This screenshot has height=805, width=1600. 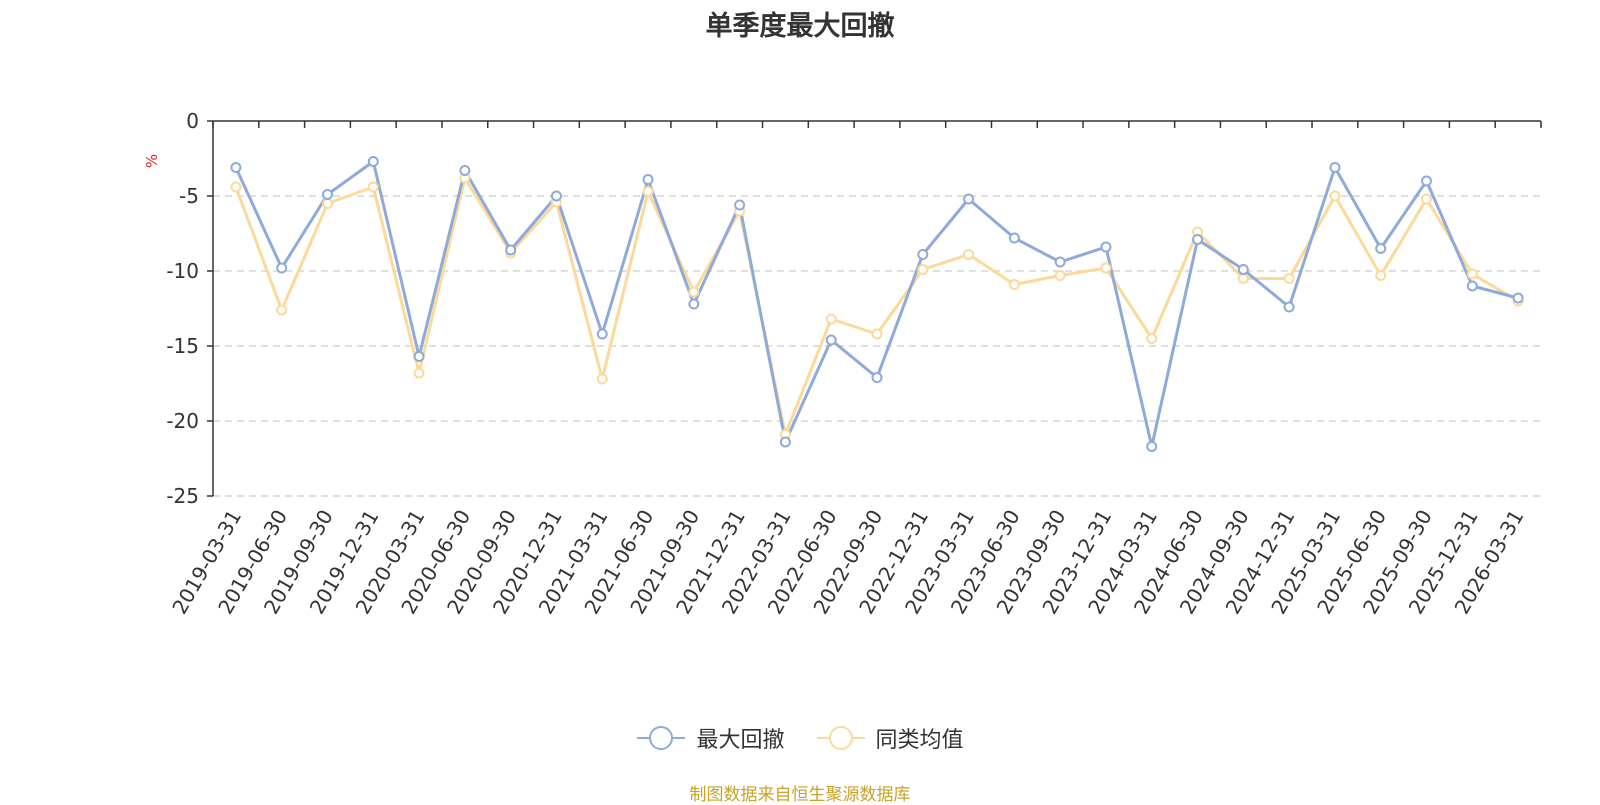 What do you see at coordinates (800, 740) in the screenshot?
I see `legend: 最大回撤 同类均值` at bounding box center [800, 740].